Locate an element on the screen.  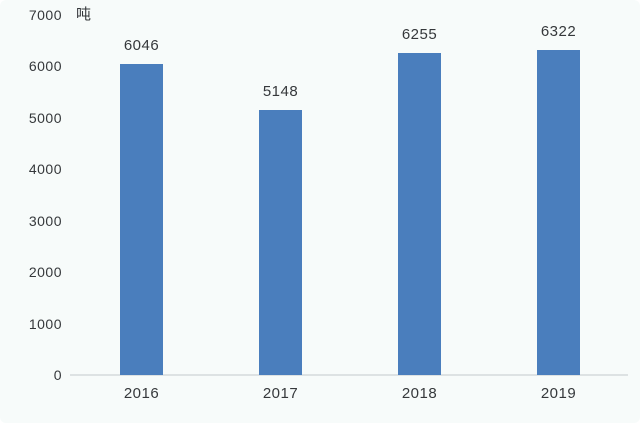
y-axis-tick-label: 5000 is located at coordinates (45, 117).